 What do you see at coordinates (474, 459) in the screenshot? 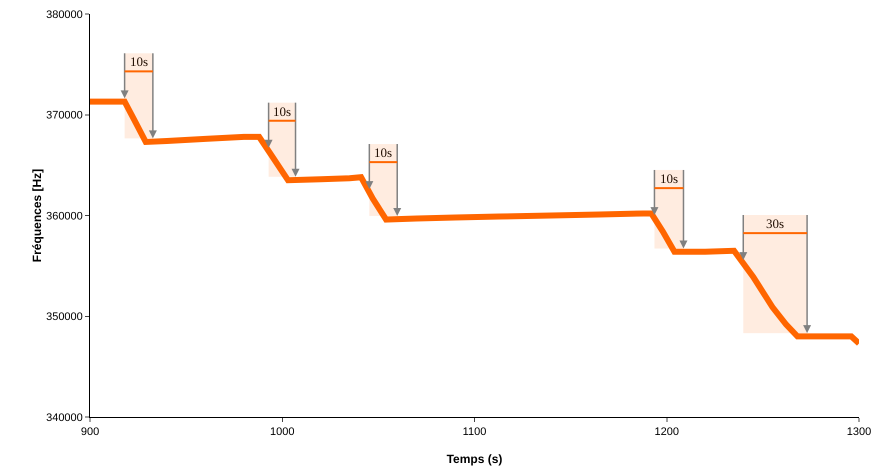
I see `x-axis-title: Temps (s)` at bounding box center [474, 459].